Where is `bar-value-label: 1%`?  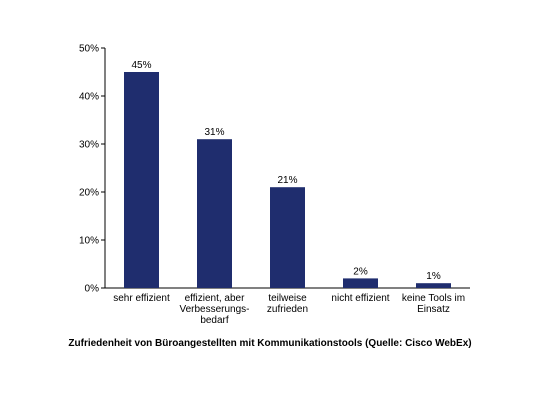
bar-value-label: 1% is located at coordinates (433, 276).